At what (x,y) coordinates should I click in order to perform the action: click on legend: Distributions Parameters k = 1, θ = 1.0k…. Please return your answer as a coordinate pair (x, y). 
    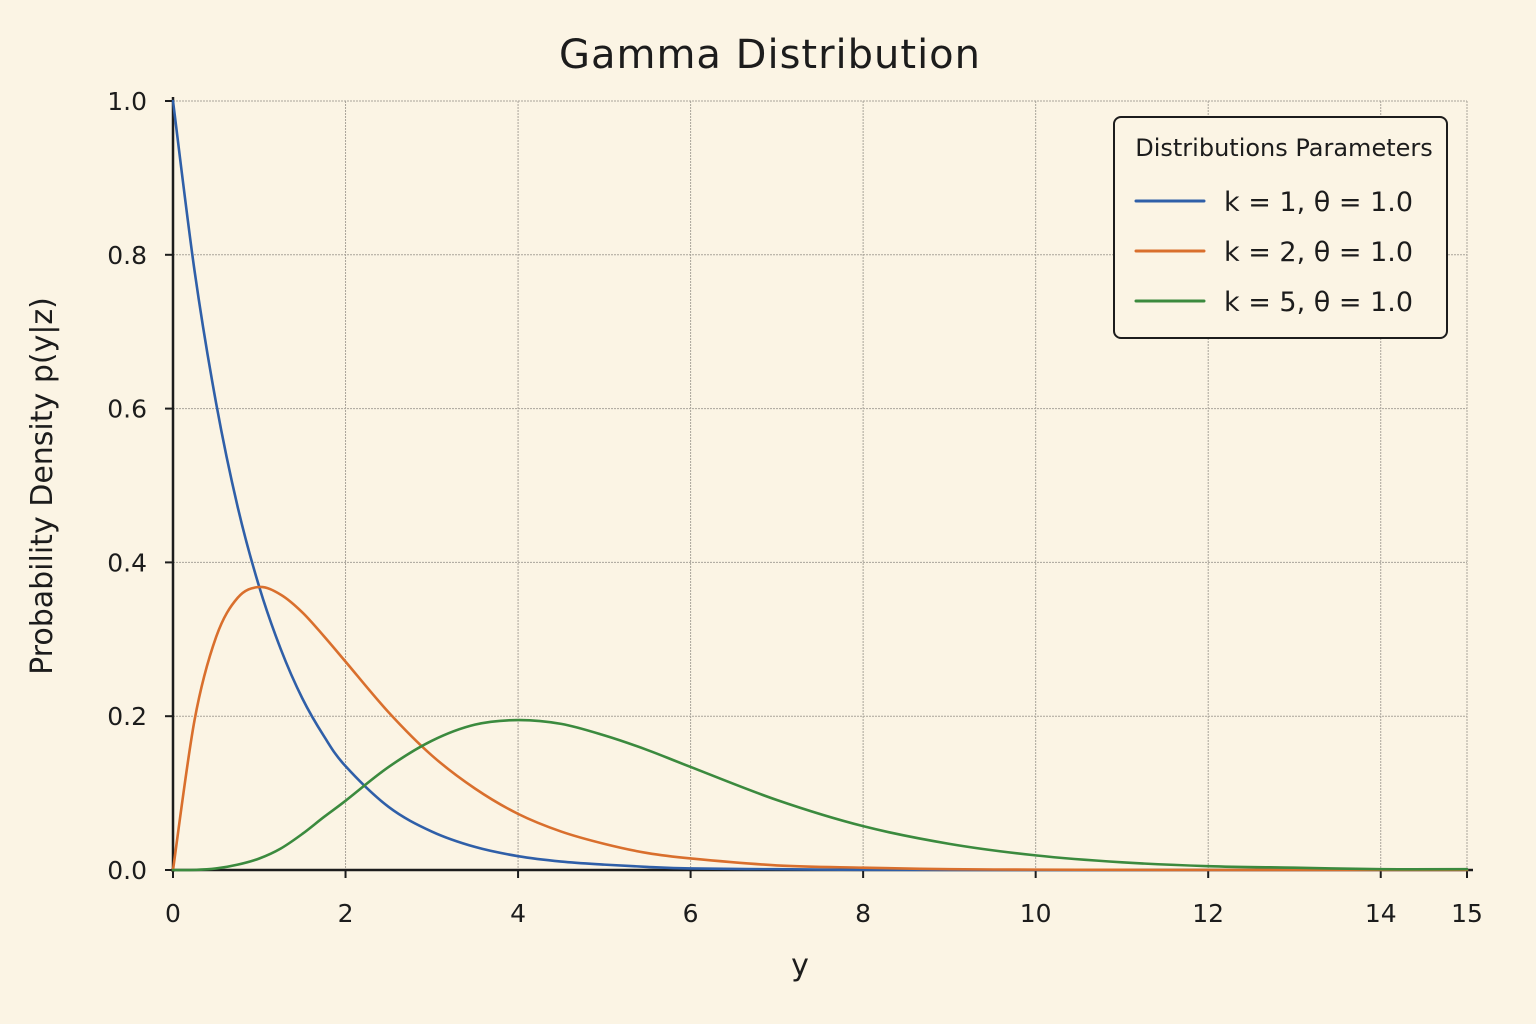
    Looking at the image, I should click on (1280, 227).